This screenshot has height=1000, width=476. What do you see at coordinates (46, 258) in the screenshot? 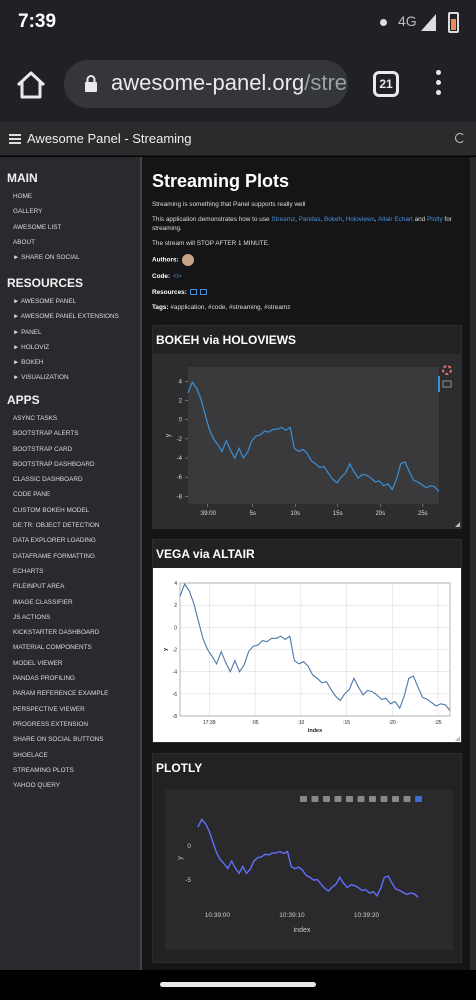
I see `sidebar-item: ► SHARE ON SOCIAL` at bounding box center [46, 258].